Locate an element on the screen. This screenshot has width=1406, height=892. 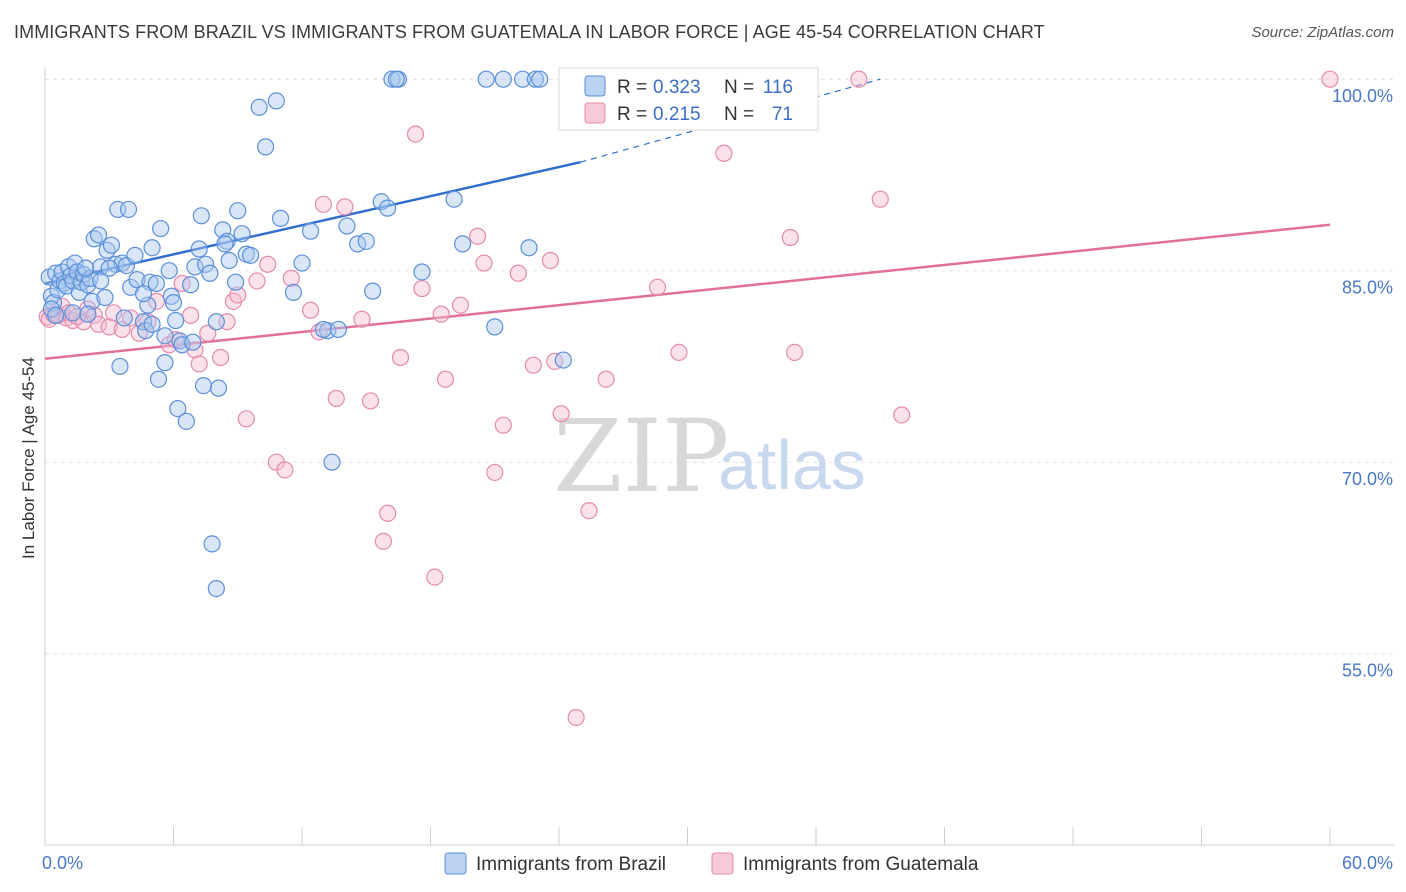
y-tick-label-2: 85.0% is located at coordinates (1367, 288).